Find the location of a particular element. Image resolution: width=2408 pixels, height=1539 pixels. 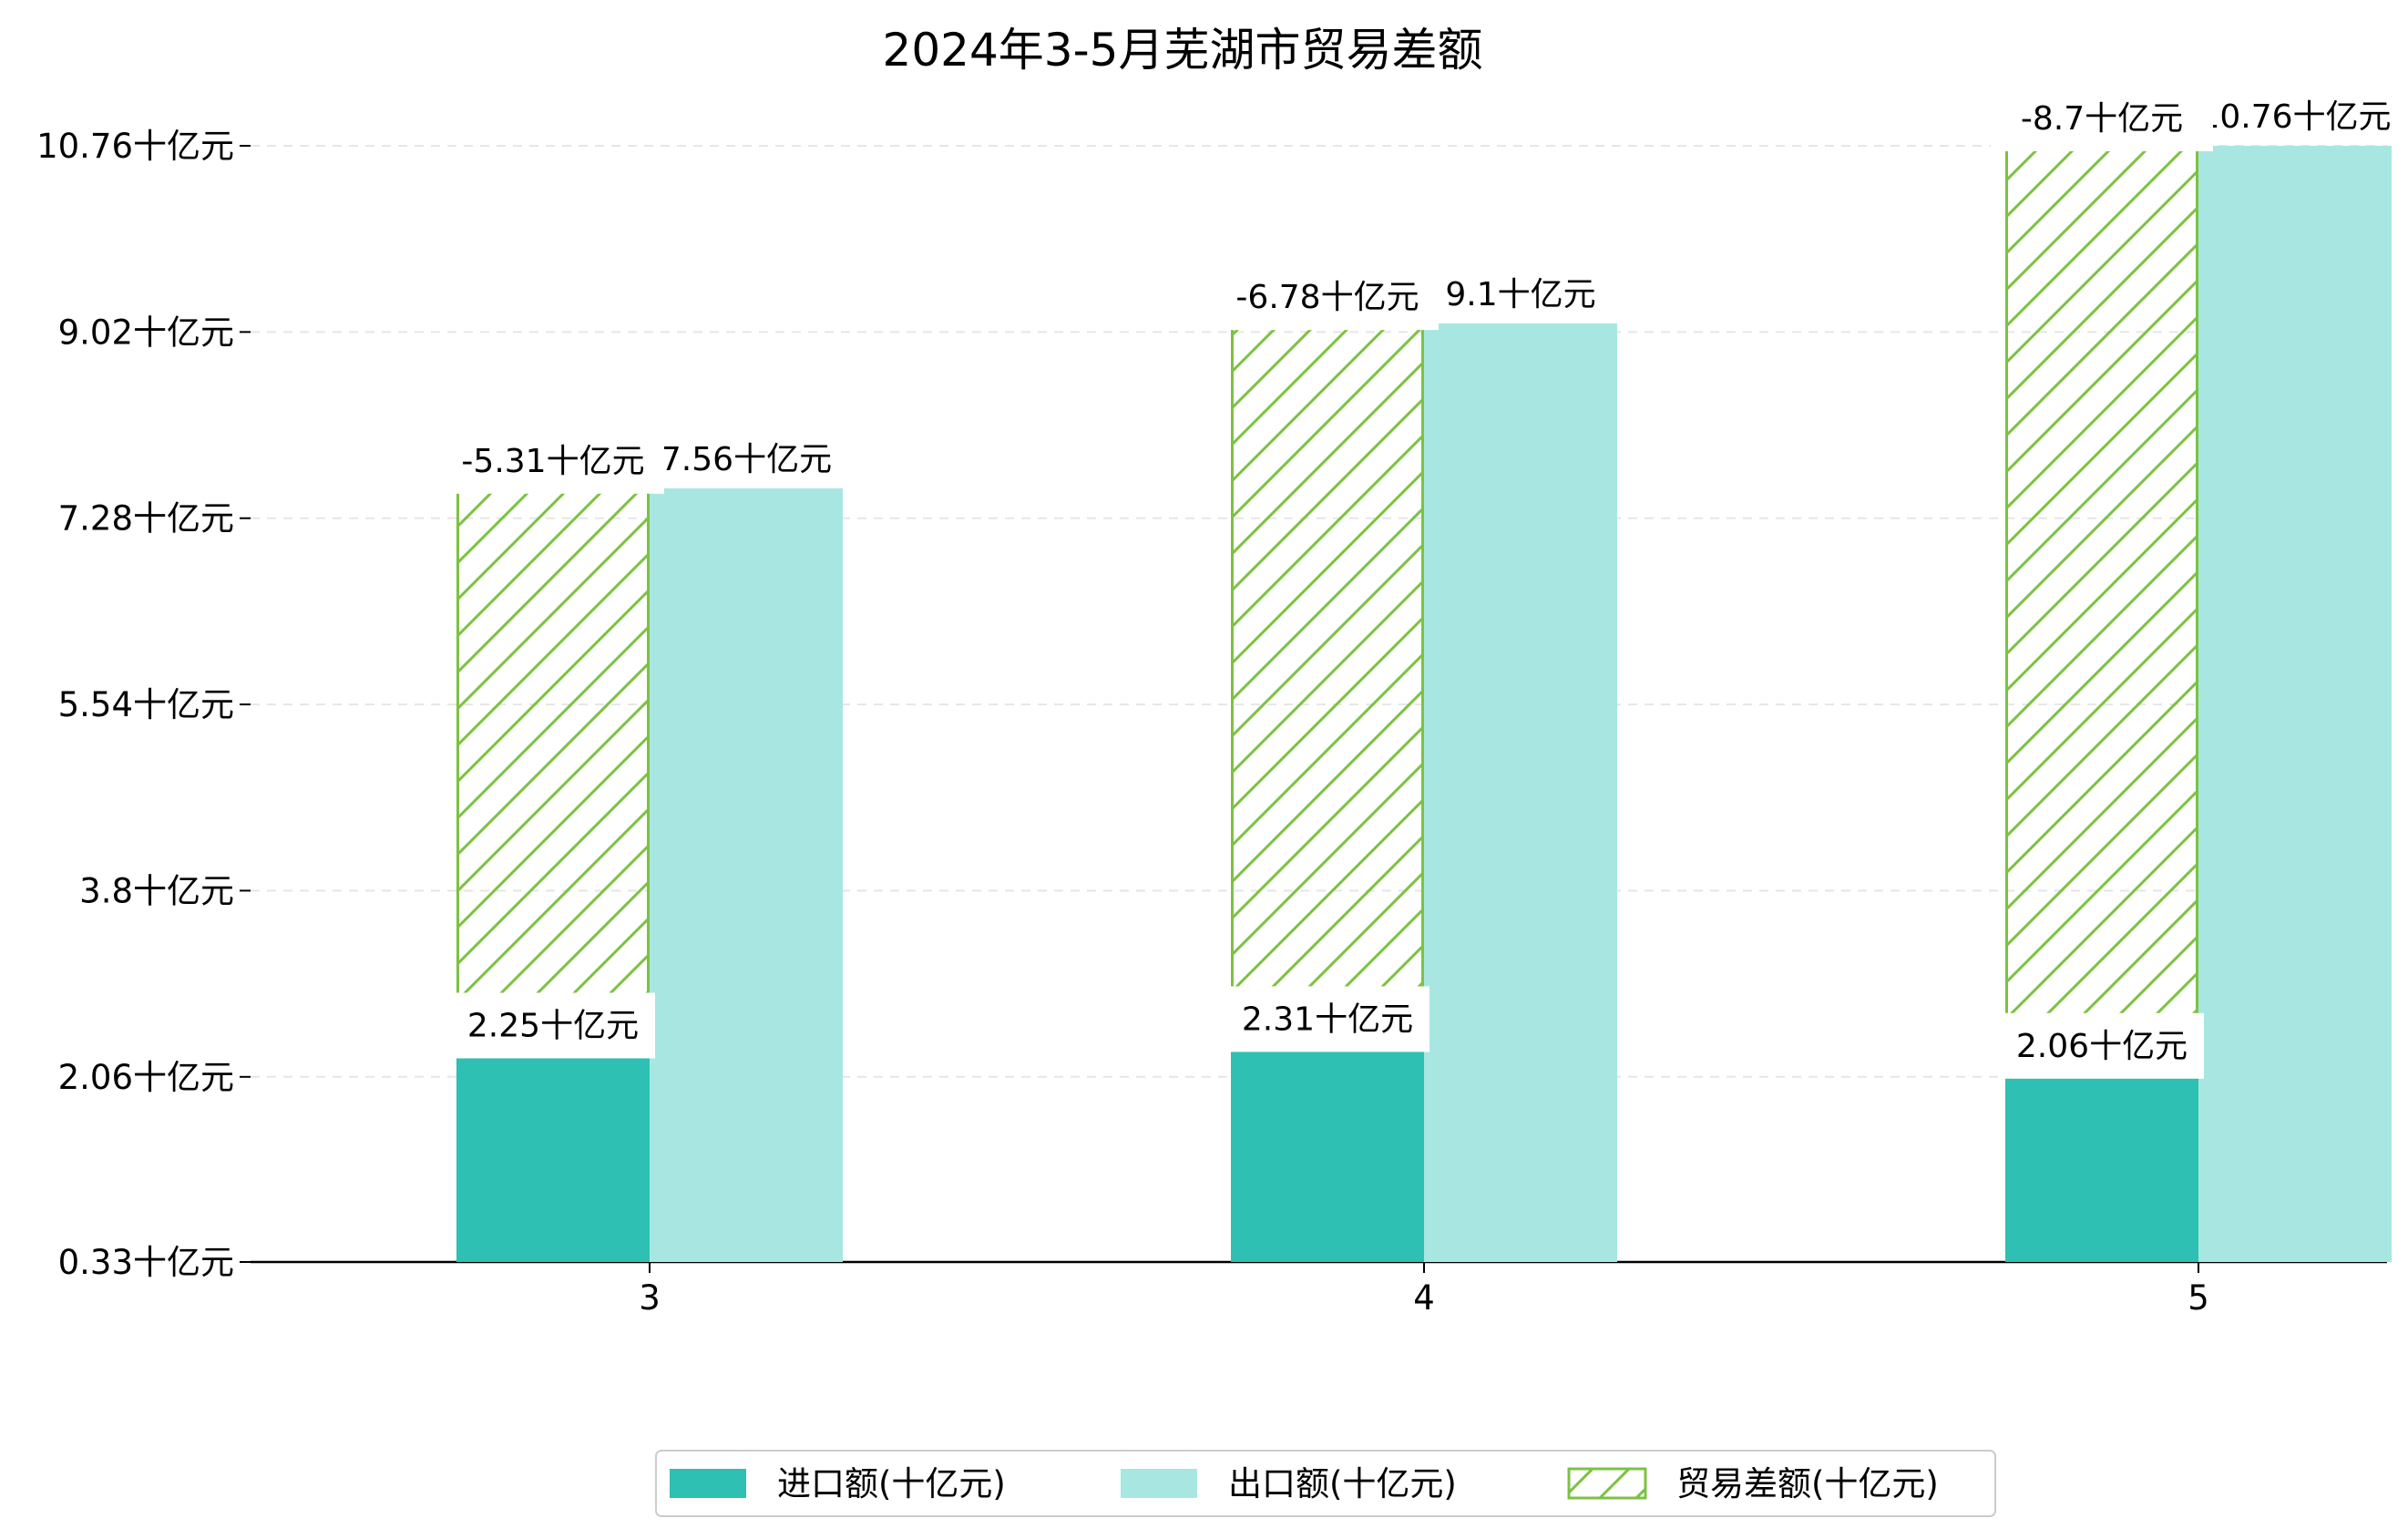

data-label-import: 2.06十亿元 is located at coordinates (2102, 1046).